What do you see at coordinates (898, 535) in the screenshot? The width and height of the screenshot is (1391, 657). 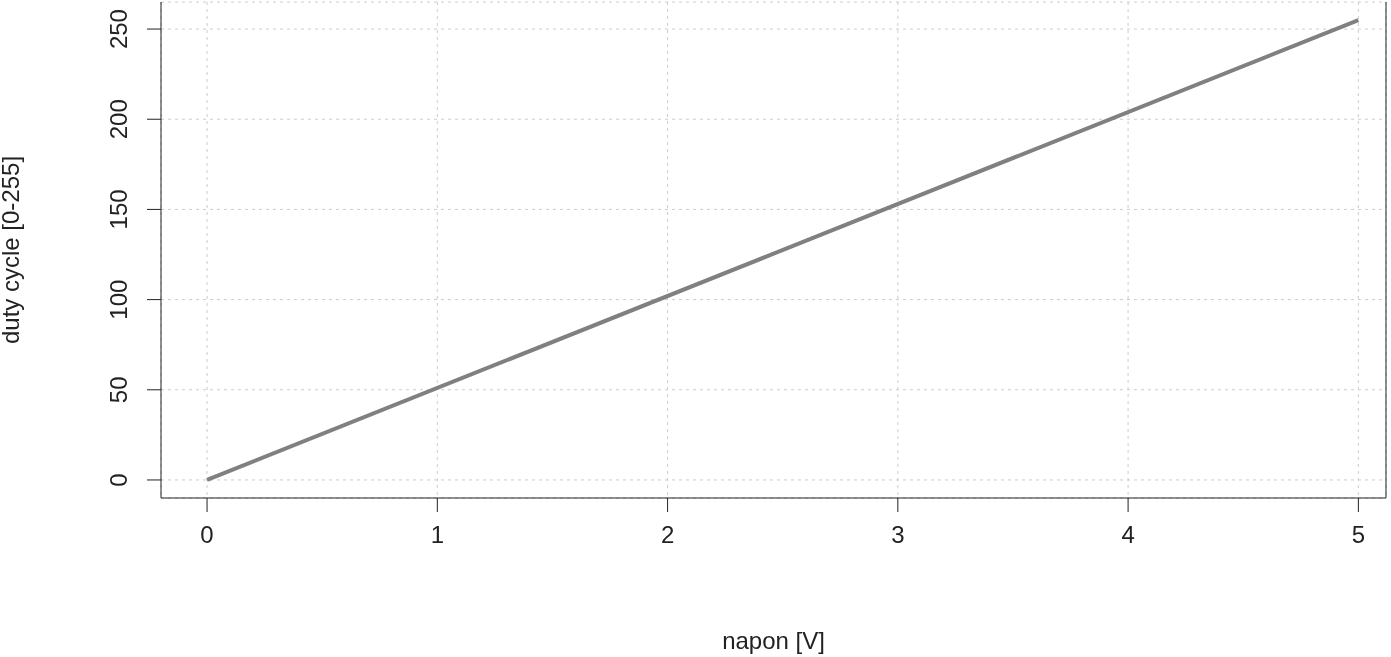 I see `x-tick-label: 3` at bounding box center [898, 535].